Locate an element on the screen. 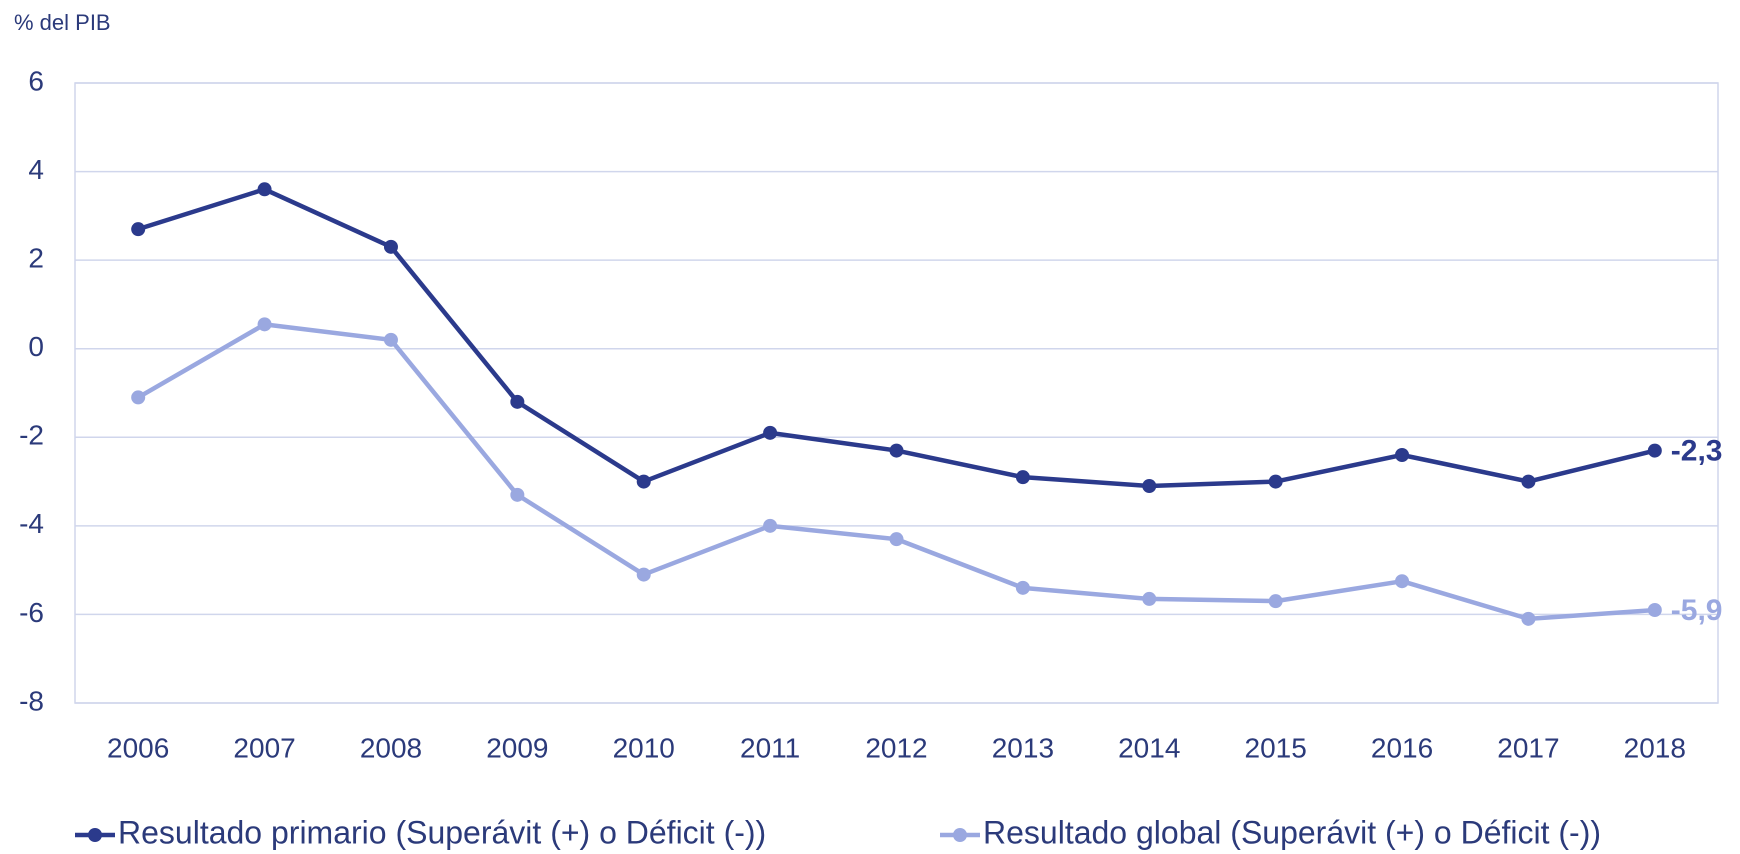  y-tick-label: 4 is located at coordinates (36, 169).